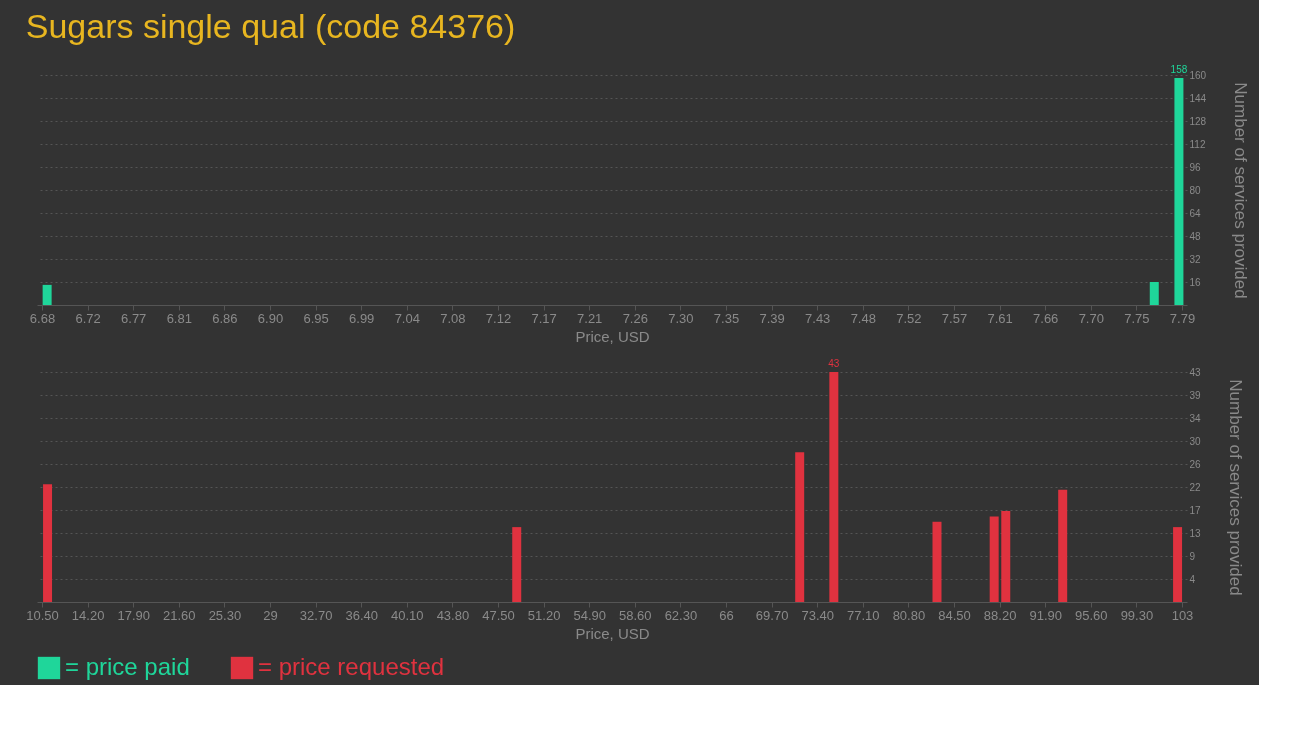 The height and width of the screenshot is (750, 1300). Describe the element at coordinates (1000, 318) in the screenshot. I see `x-tick-label: 7.61` at that location.